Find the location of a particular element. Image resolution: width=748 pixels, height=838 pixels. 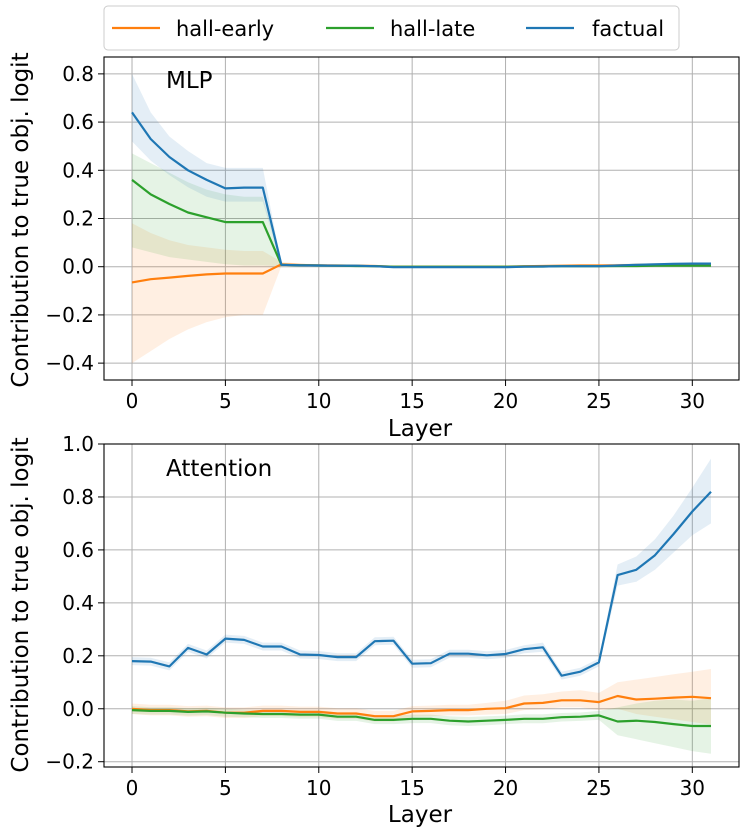

attention-y-tick-label: −0.2 is located at coordinates (69, 762).